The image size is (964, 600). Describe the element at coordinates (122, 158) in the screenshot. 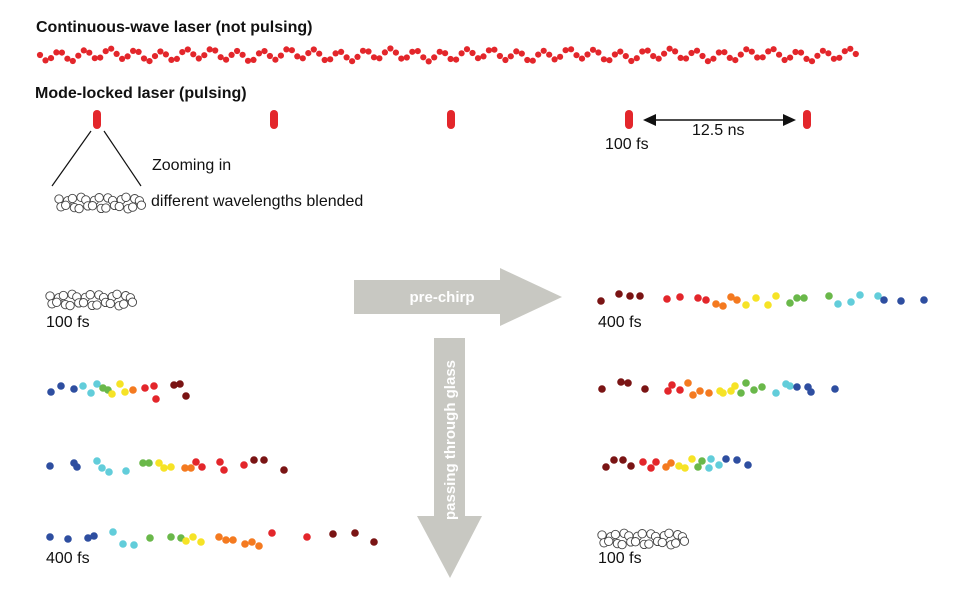

I see `zoom-line-right` at that location.